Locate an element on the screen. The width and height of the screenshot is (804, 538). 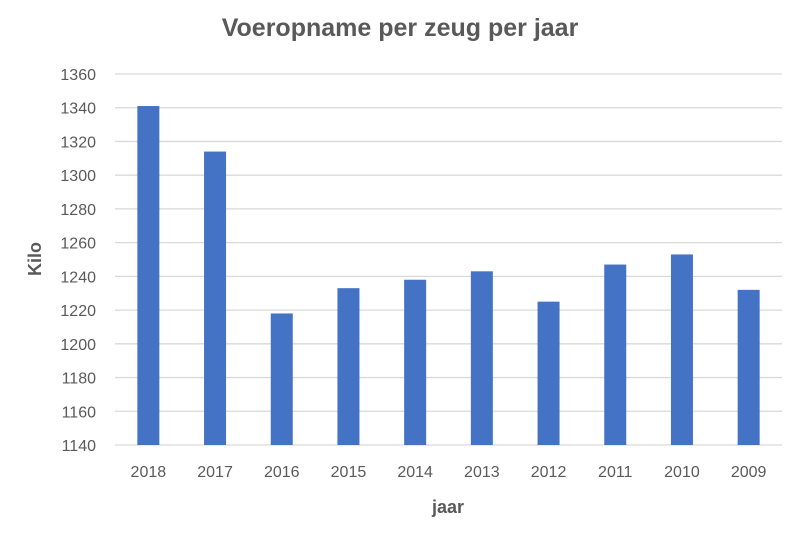
bar-2016 is located at coordinates (281, 379).